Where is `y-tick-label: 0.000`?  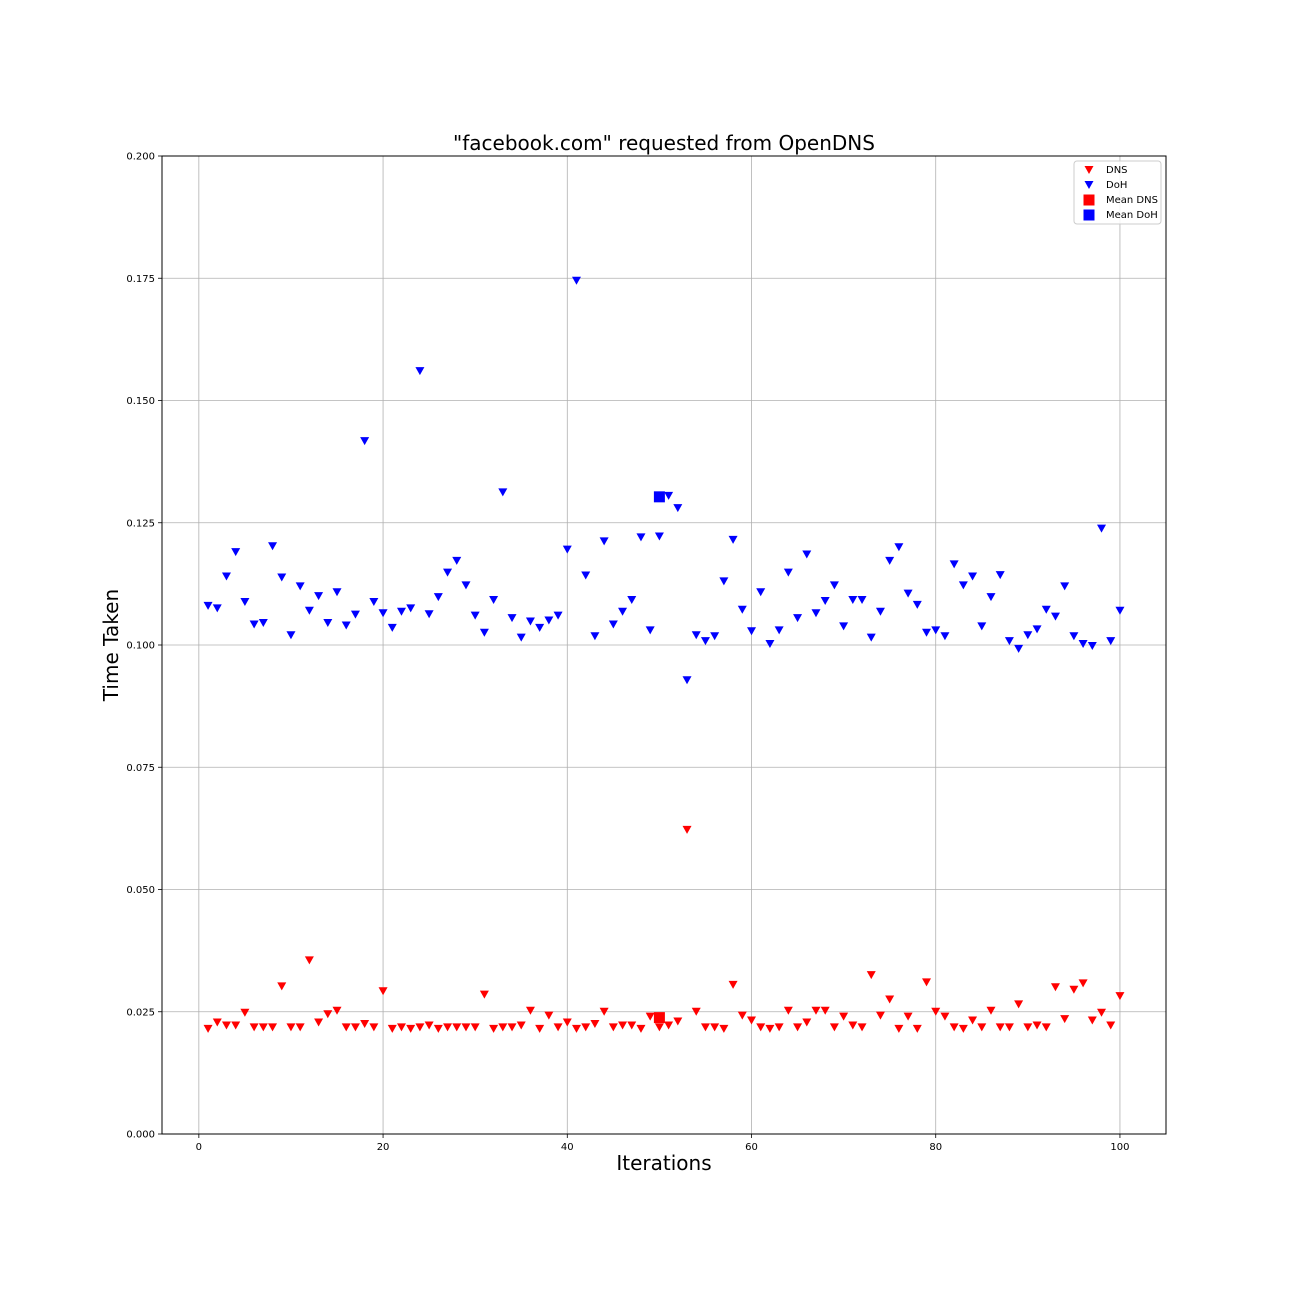
y-tick-label: 0.000 is located at coordinates (140, 1135).